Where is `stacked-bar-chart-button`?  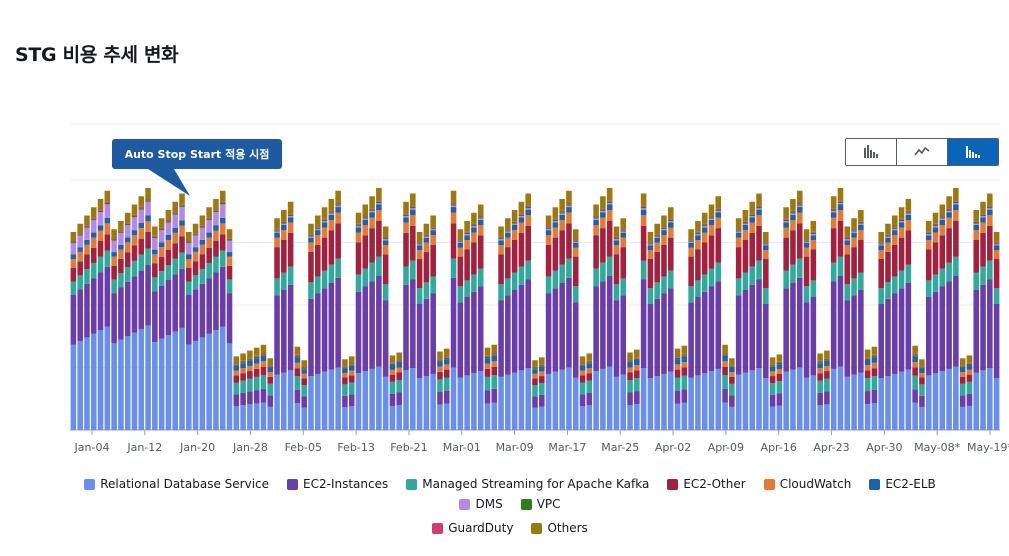
stacked-bar-chart-button is located at coordinates (973, 152).